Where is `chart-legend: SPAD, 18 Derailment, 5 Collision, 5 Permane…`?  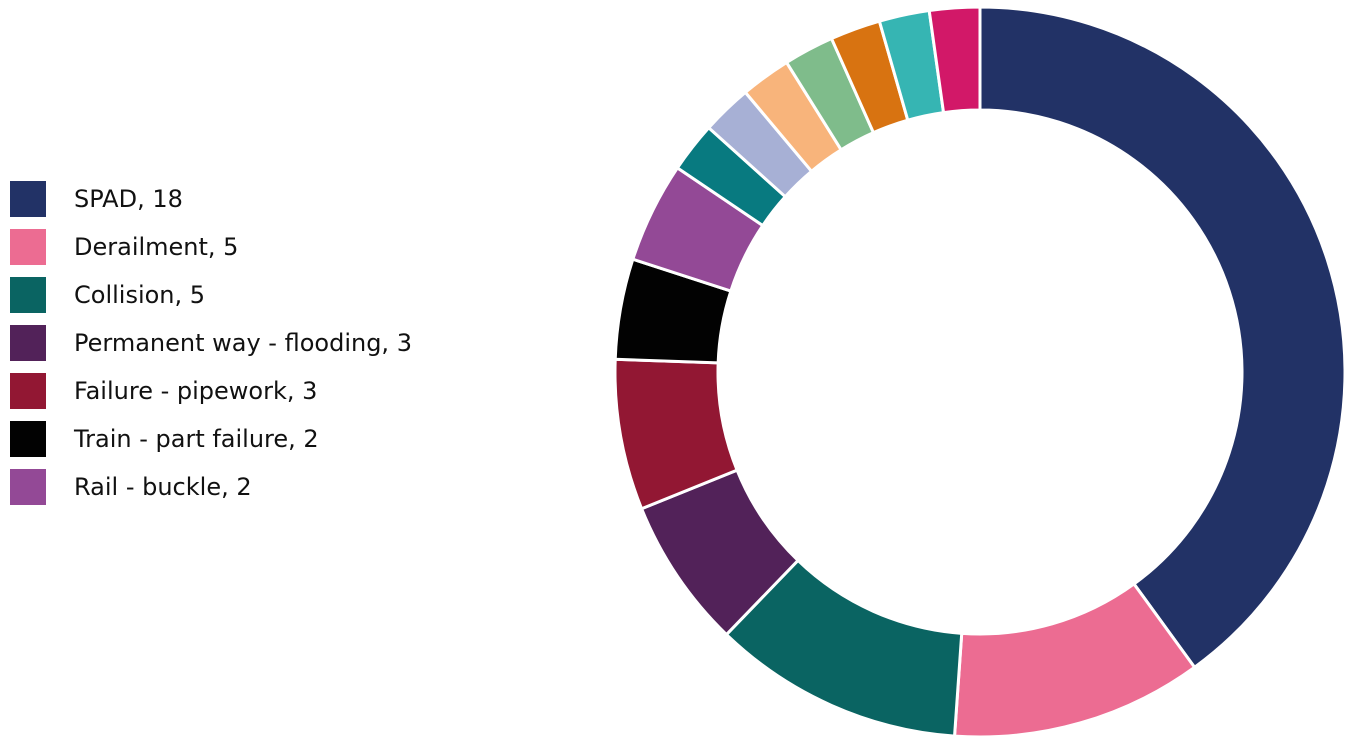 chart-legend: SPAD, 18 Derailment, 5 Collision, 5 Permane… is located at coordinates (211, 343).